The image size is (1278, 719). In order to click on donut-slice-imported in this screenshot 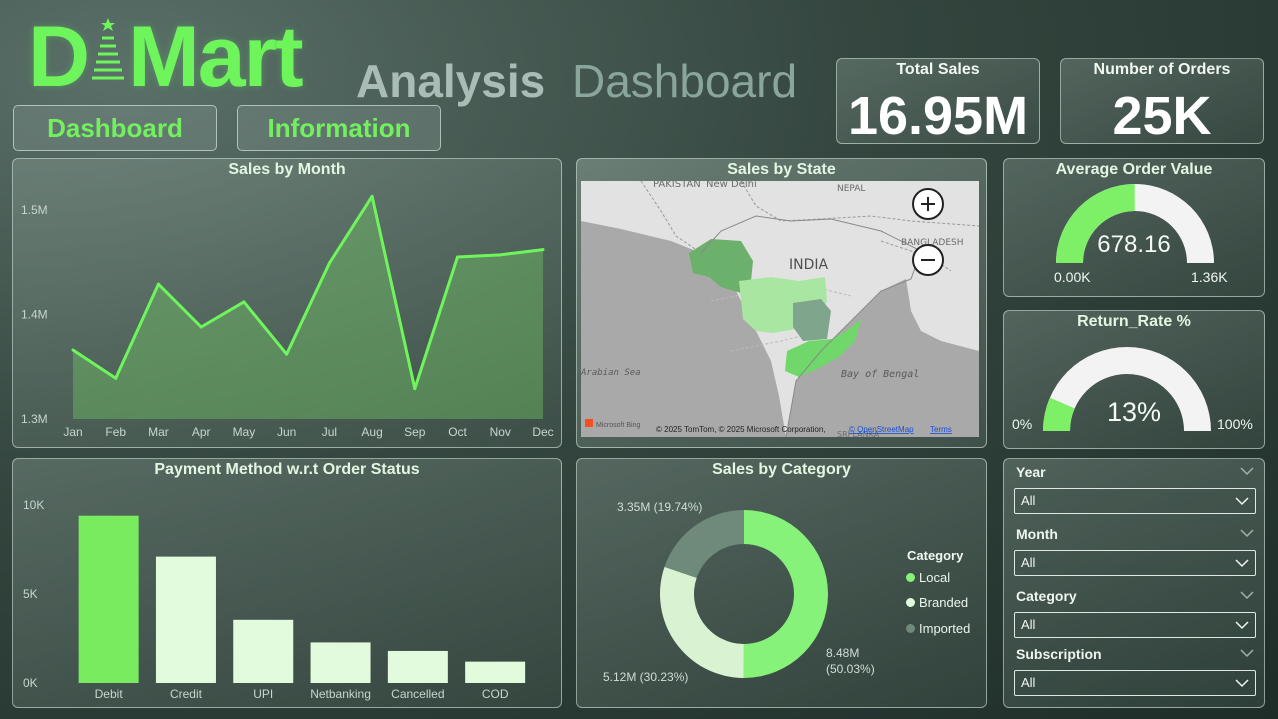, I will do `click(704, 544)`.